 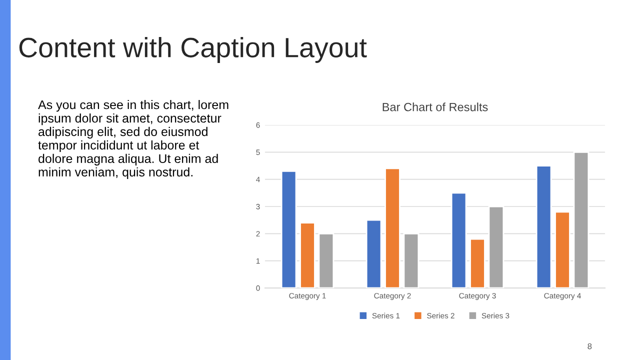 What do you see at coordinates (133, 139) in the screenshot?
I see `text: As you can see in this chart, lorem ipsum dolor sit amet, consectetur adipiscing elit, sed do eiusmod tempor incididunt ut labore et dolore magna aliqua. Ut enim ad minim veniam, quis nostrud.` at bounding box center [133, 139].